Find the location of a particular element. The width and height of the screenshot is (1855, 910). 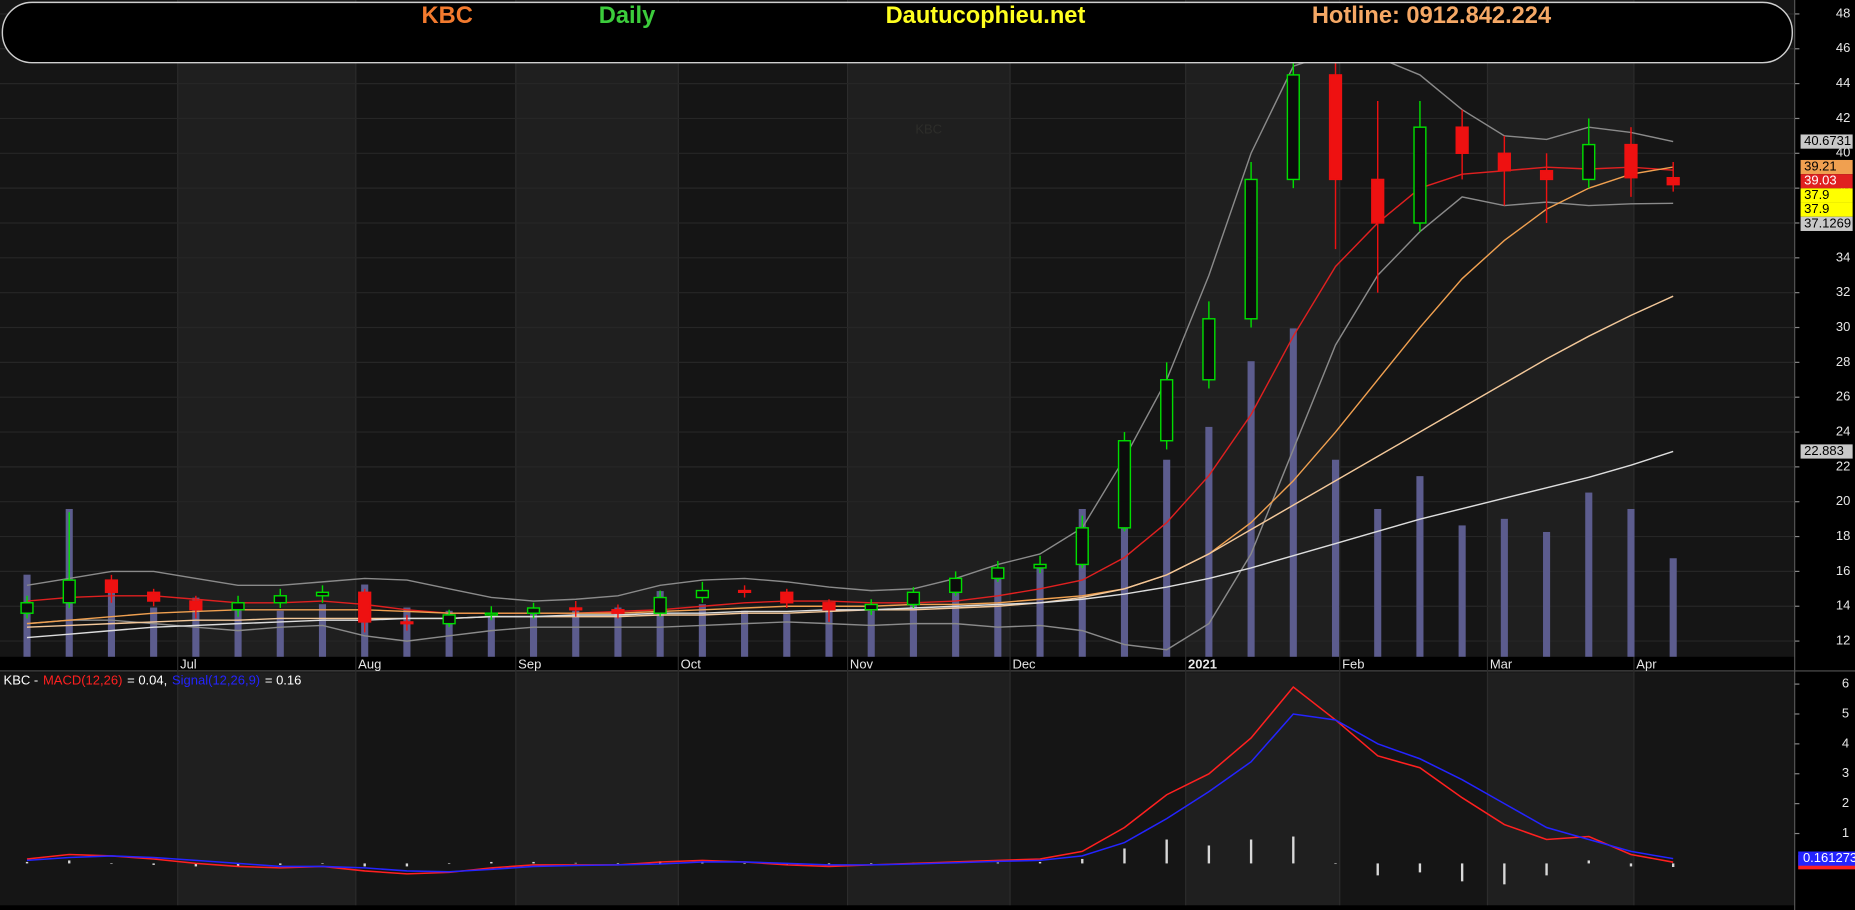

x-tick-label: Jul is located at coordinates (188, 663).